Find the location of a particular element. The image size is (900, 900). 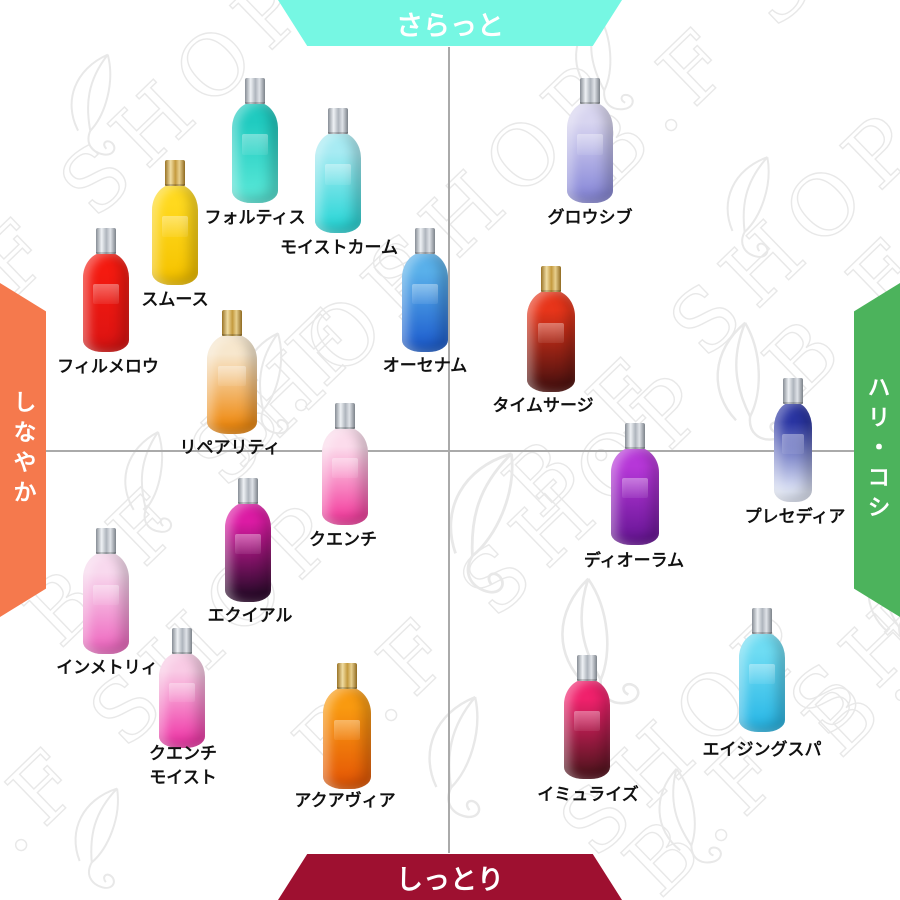

product-label: エクイアル is located at coordinates (250, 615).